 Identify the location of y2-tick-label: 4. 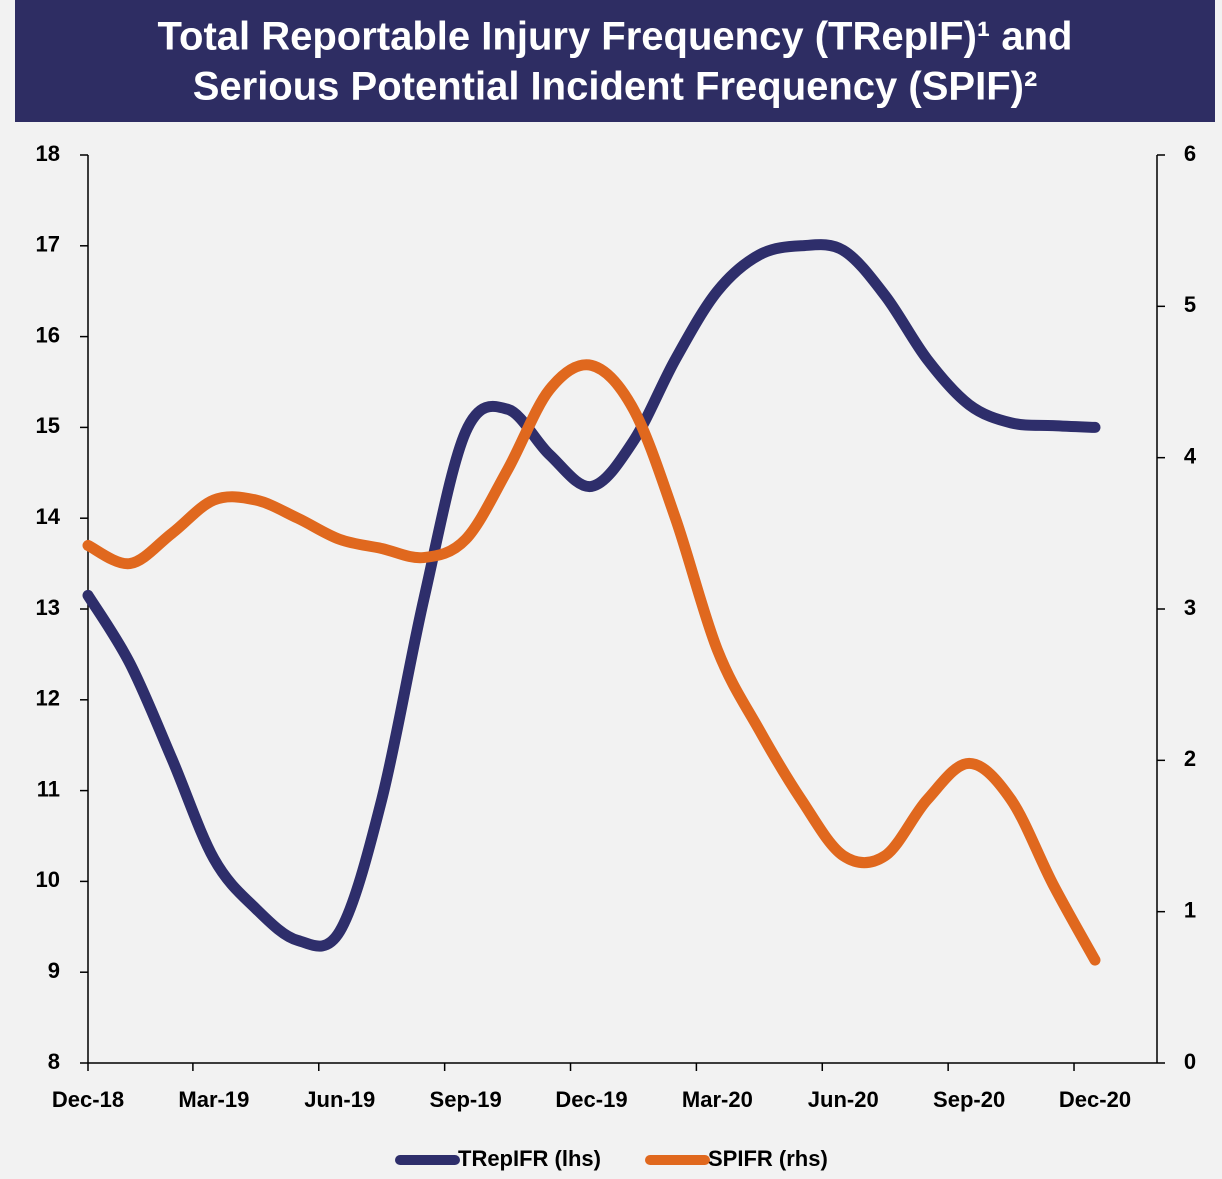
(1190, 455).